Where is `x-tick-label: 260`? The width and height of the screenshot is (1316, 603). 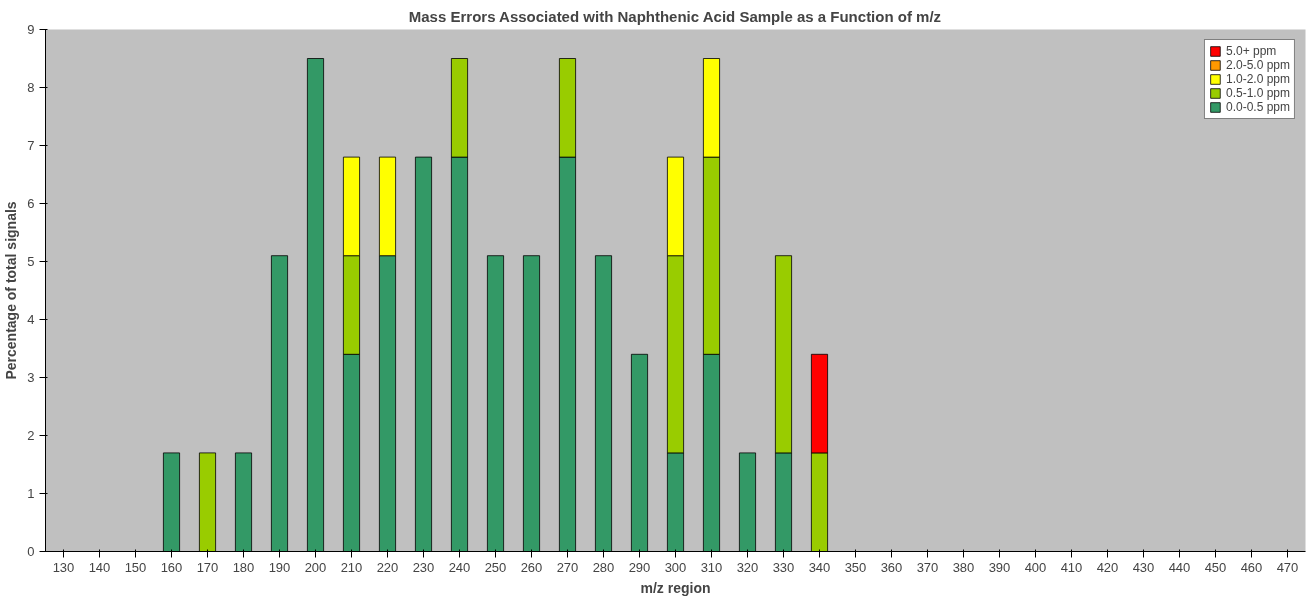 x-tick-label: 260 is located at coordinates (531, 567).